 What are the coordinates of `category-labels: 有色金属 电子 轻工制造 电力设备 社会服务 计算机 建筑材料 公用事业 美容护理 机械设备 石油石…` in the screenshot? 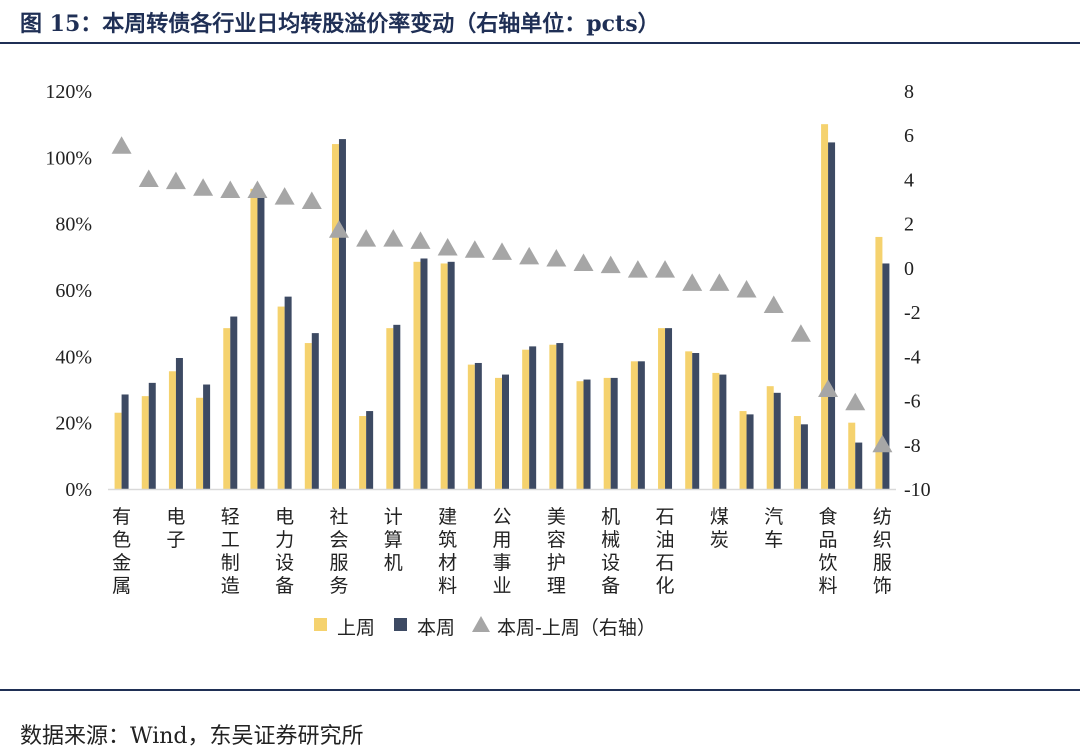 It's located at (502, 551).